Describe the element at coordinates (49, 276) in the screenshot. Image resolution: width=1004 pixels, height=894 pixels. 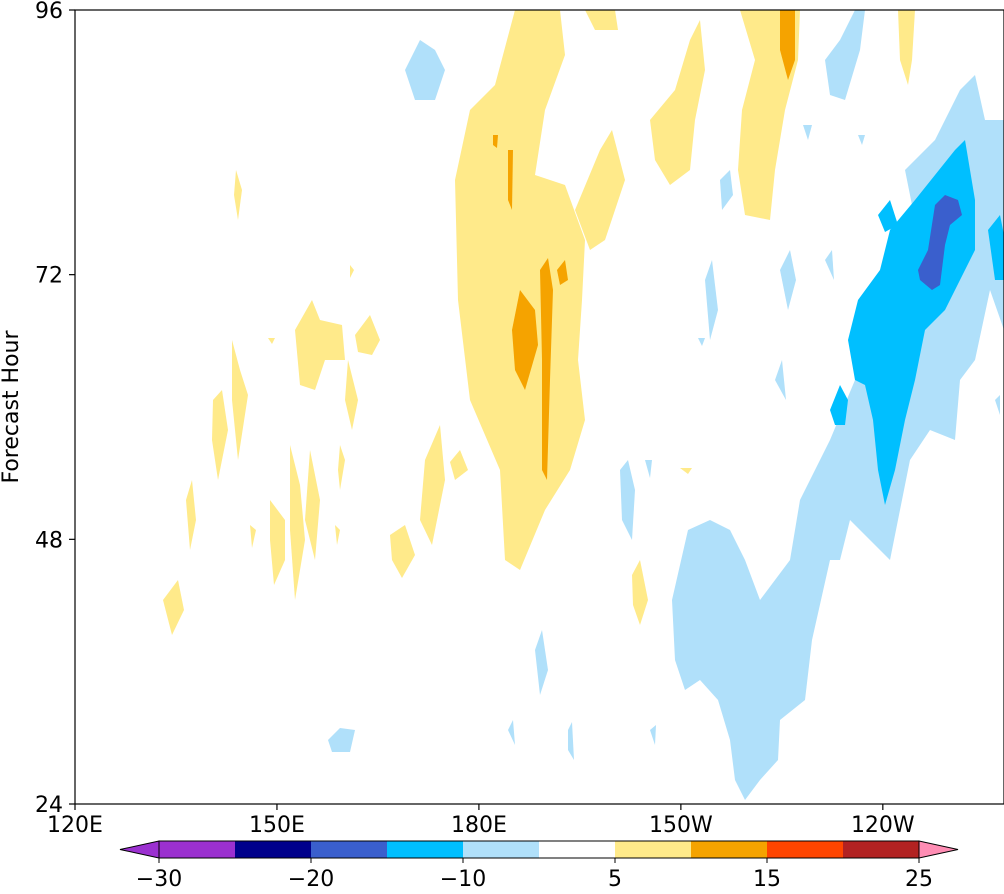
I see `y-tick-label: 72` at that location.